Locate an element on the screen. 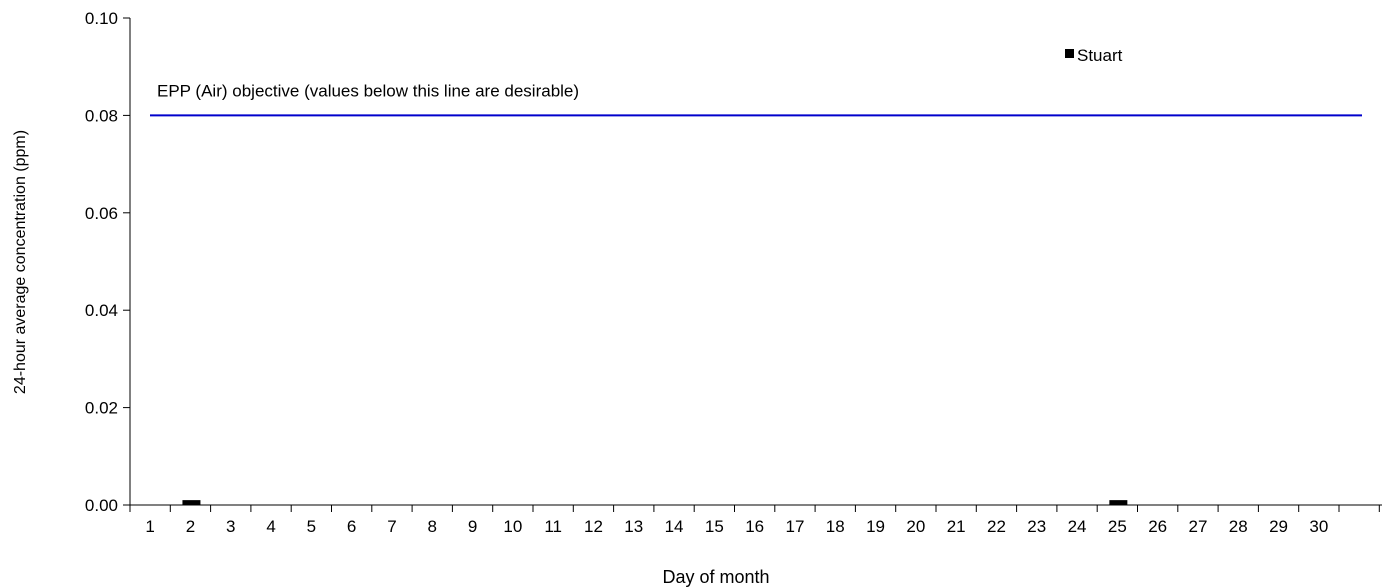 This screenshot has width=1382, height=588. y-tick-label: 0.04 is located at coordinates (101, 310).